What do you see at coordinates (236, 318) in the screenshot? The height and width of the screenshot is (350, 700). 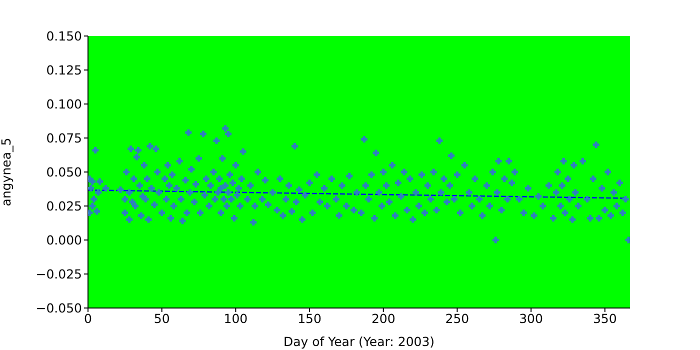 I see `x-tick-label: 100` at bounding box center [236, 318].